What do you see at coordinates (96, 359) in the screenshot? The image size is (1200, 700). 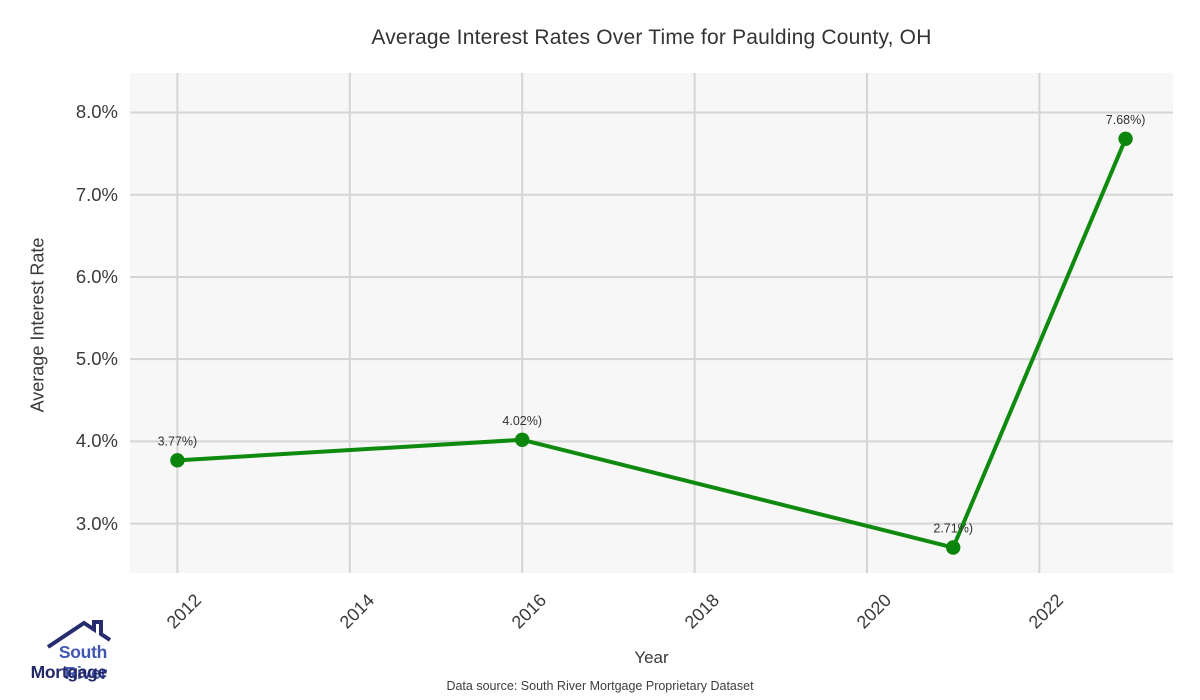 I see `y-tick-label: 5.0%` at bounding box center [96, 359].